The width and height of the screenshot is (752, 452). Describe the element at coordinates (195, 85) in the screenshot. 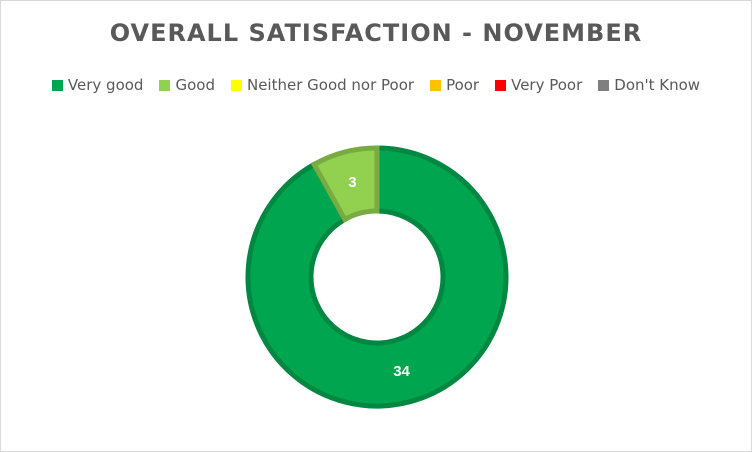

I see `legend-label-good: Good` at that location.